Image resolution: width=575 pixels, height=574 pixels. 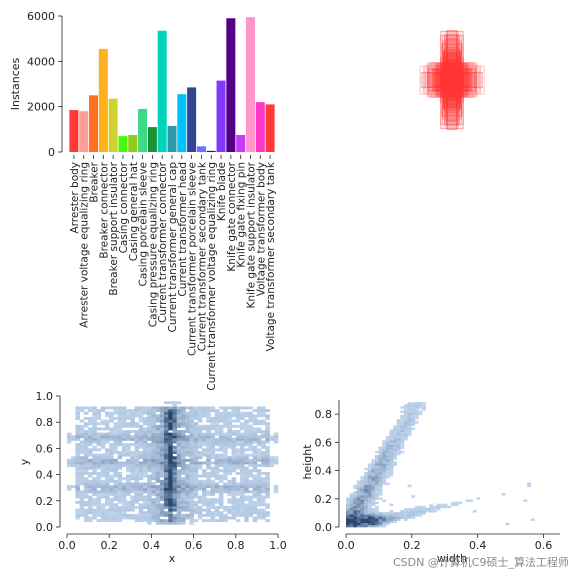 What do you see at coordinates (103, 100) in the screenshot?
I see `bar` at bounding box center [103, 100].